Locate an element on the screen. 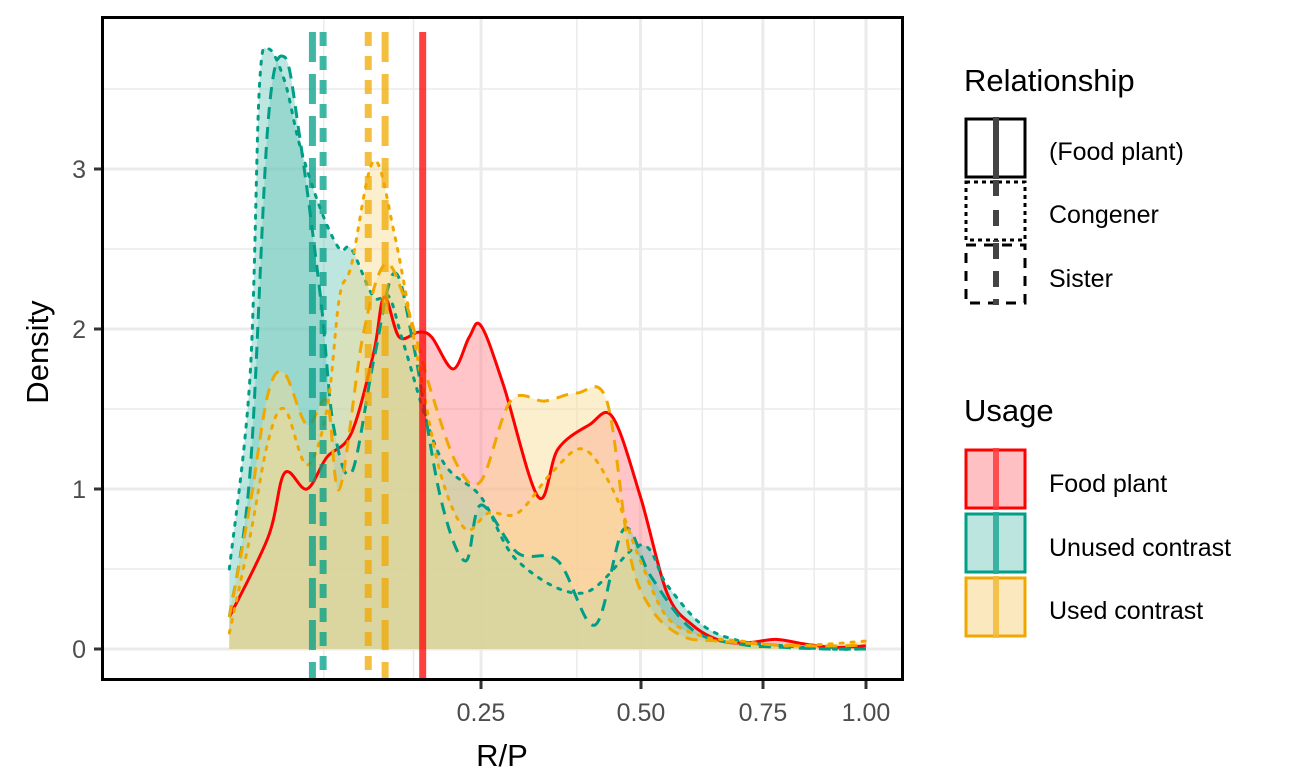 The width and height of the screenshot is (1305, 784). legend-label-congener: Congener is located at coordinates (1104, 215).